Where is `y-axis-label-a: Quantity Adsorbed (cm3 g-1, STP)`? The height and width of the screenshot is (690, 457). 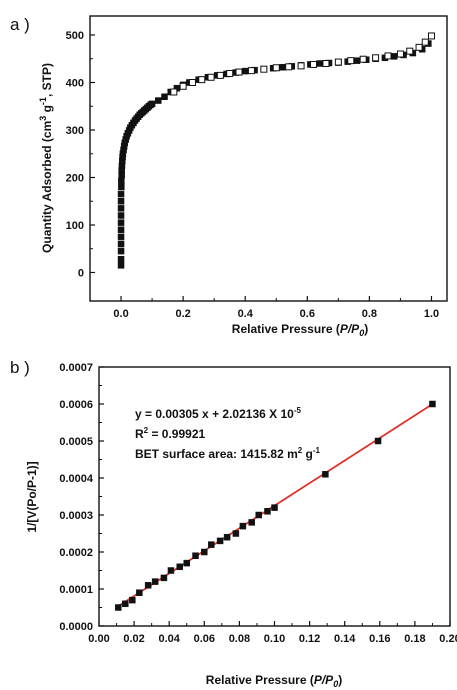
y-axis-label-a: Quantity Adsorbed (cm3 g-1, STP) is located at coordinates (46, 158).